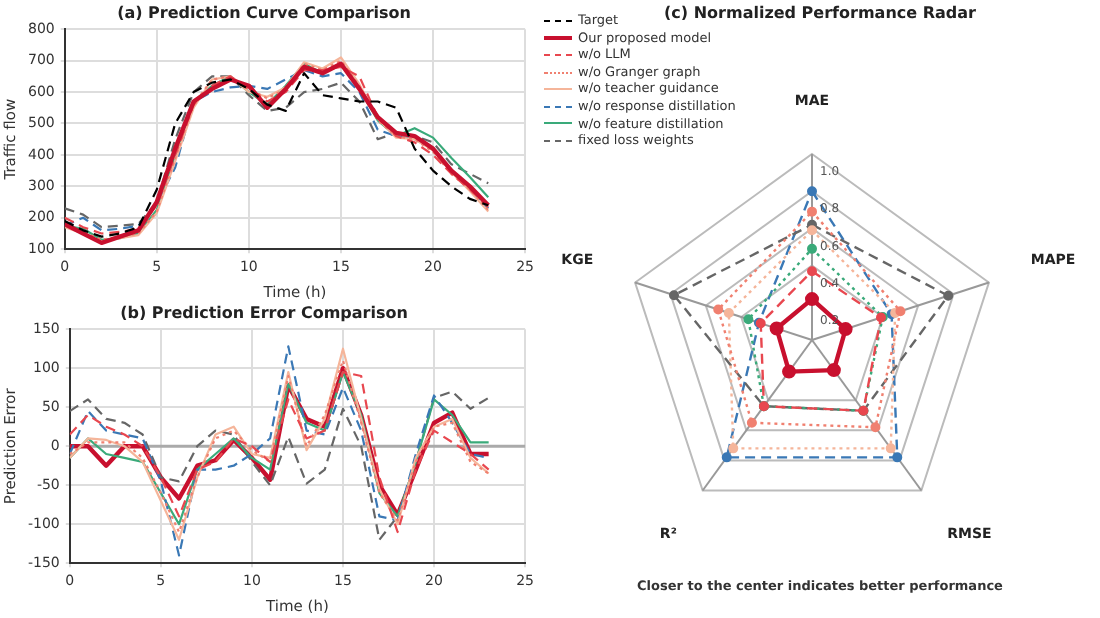 This screenshot has width=1100, height=618. What do you see at coordinates (264, 312) in the screenshot?
I see `chart-title: (b) Prediction Error Comparison` at bounding box center [264, 312].